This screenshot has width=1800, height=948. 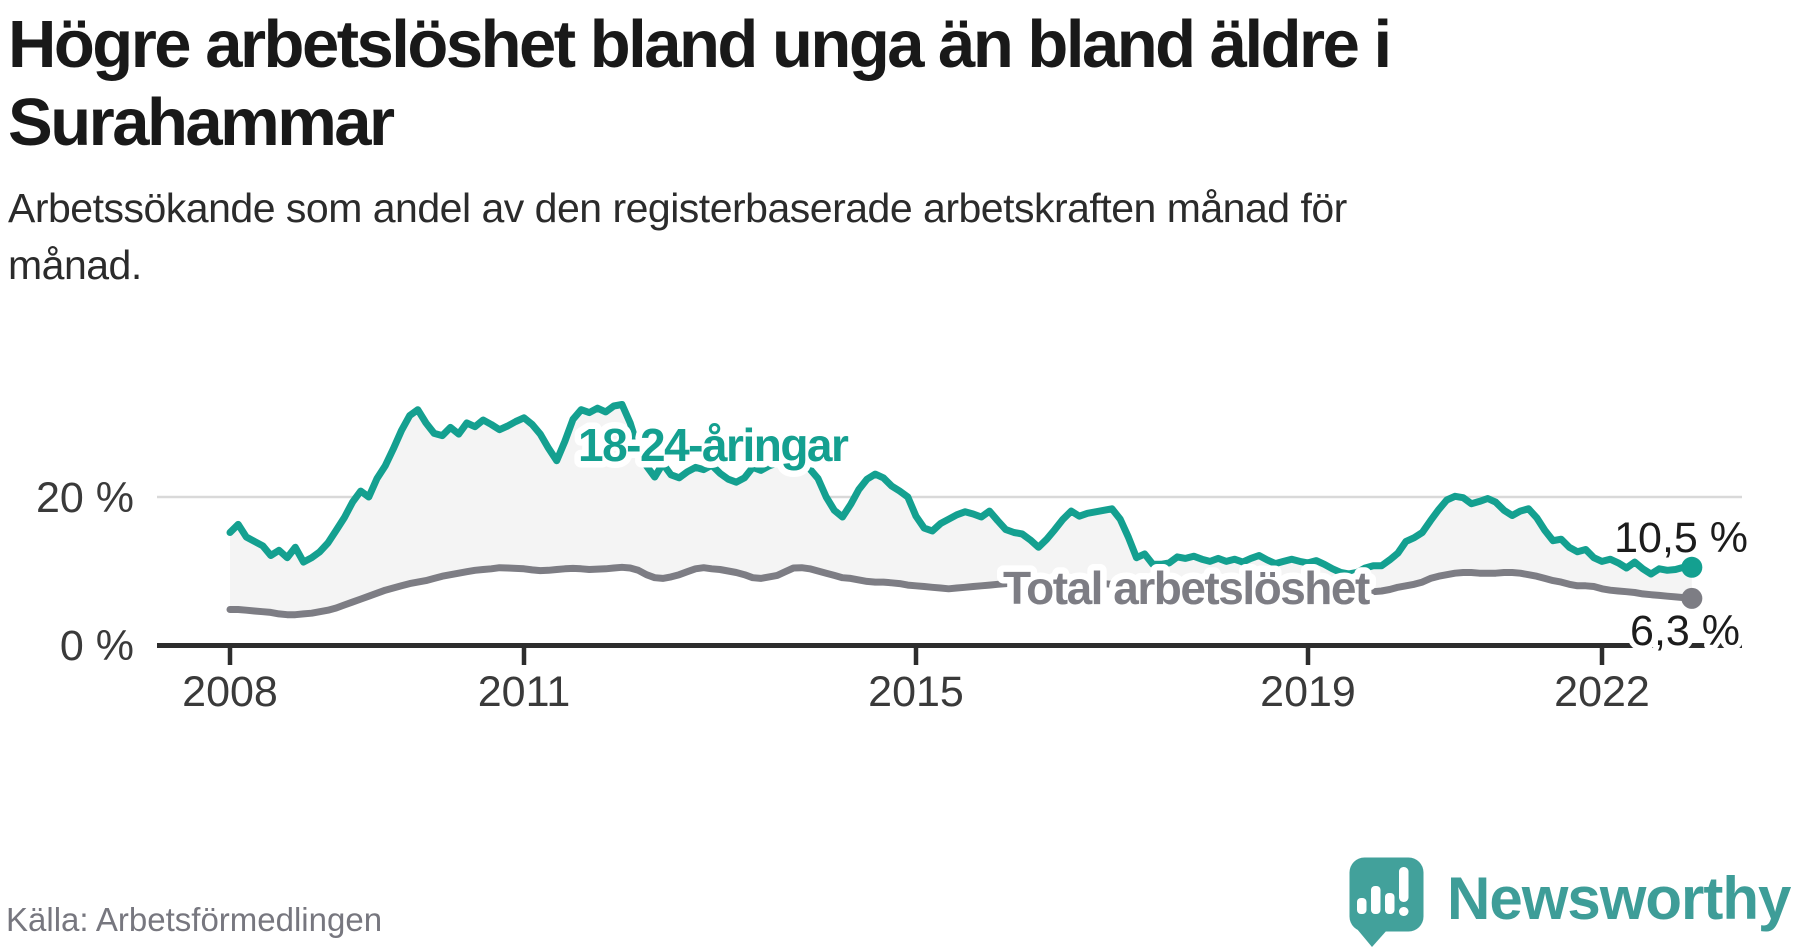 What do you see at coordinates (1308, 692) in the screenshot?
I see `x-tick-label-2019: 2019` at bounding box center [1308, 692].